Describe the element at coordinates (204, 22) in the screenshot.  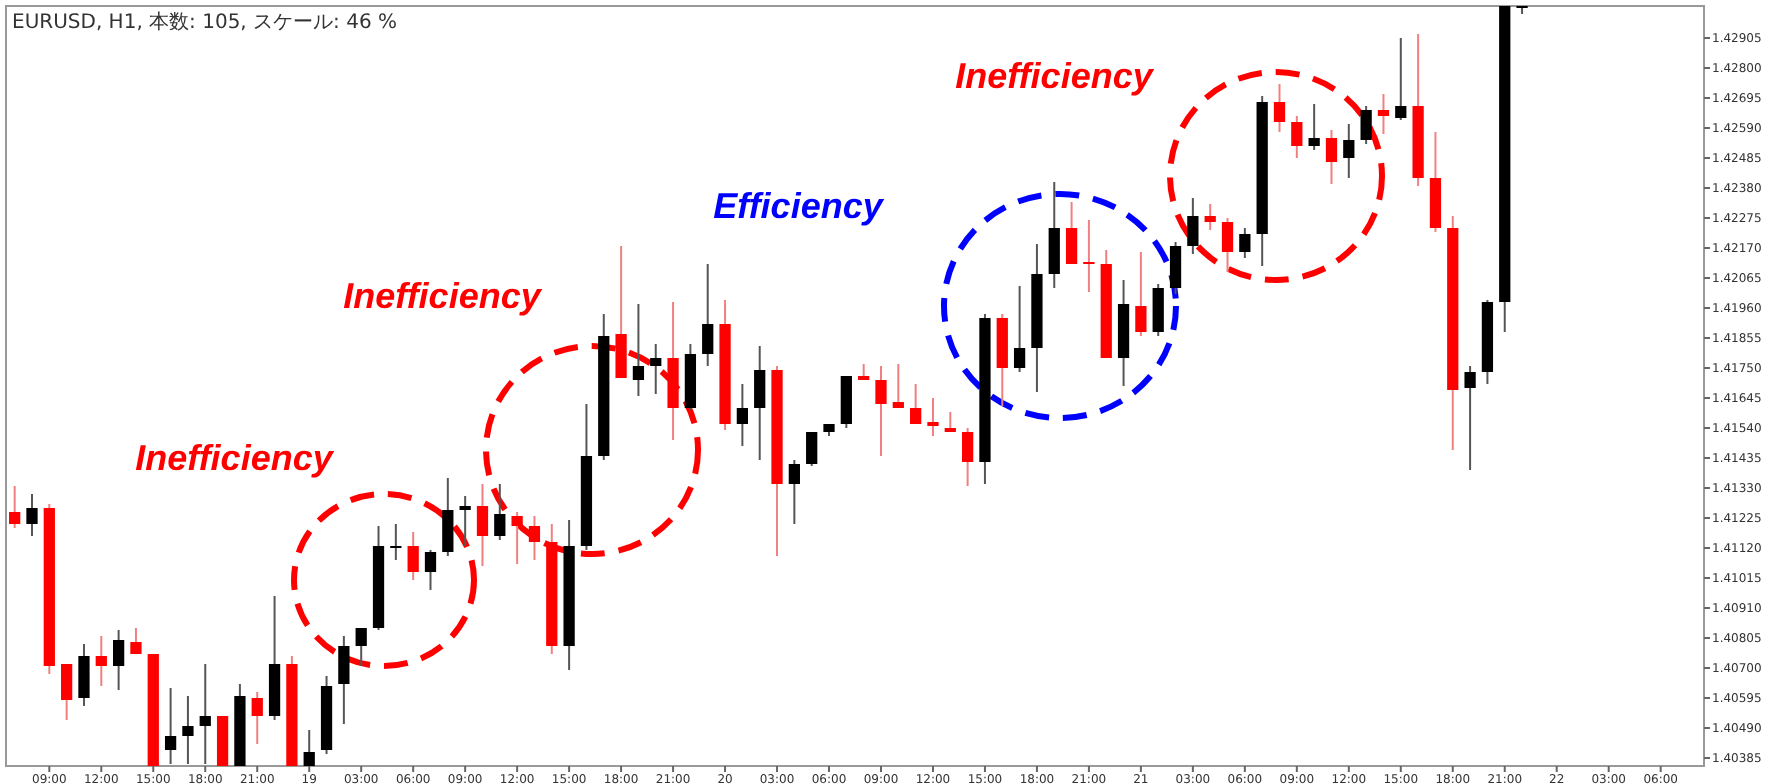
I see `chart-title: EURUSD, H1, 本数: 105, スケール: 46 %` at that location.